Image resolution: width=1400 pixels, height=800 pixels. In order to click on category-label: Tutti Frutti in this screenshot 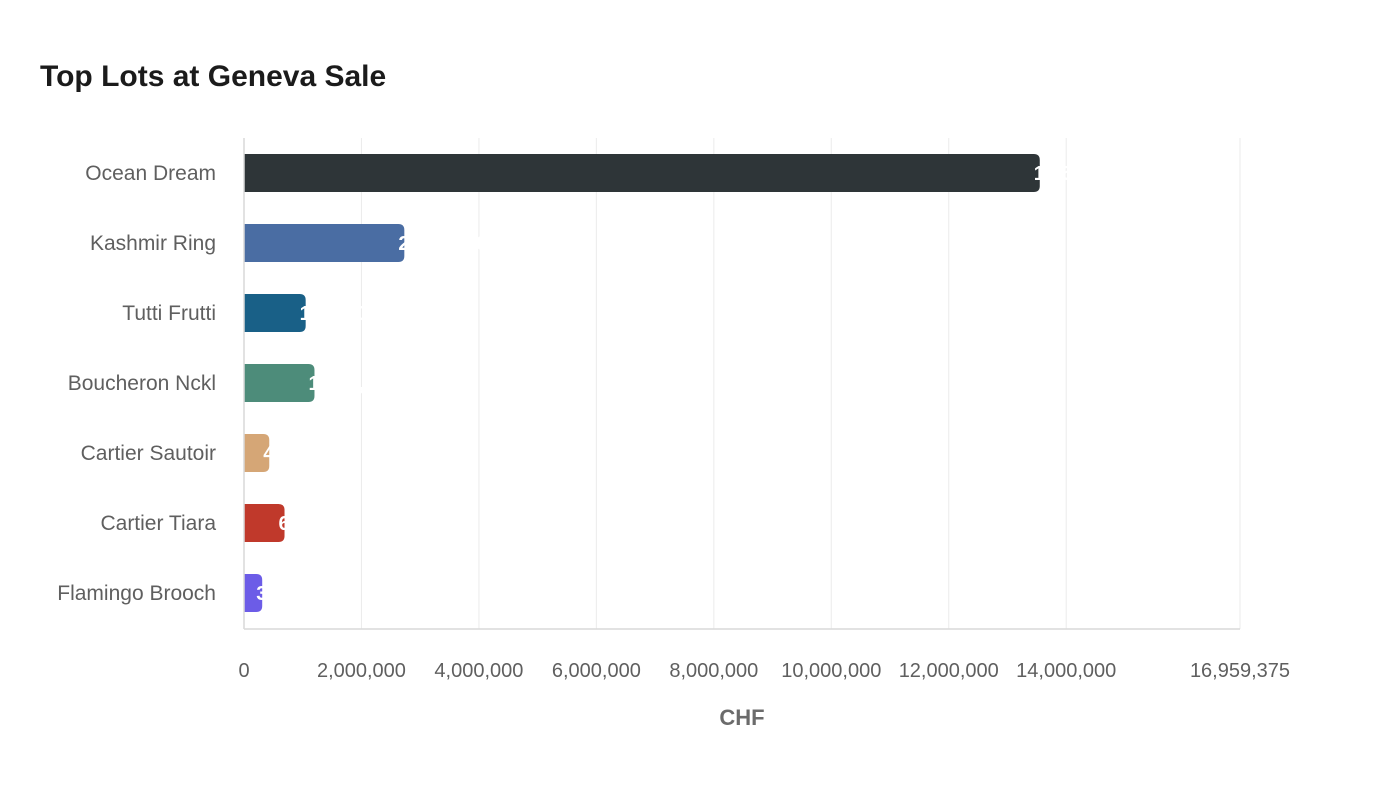, I will do `click(169, 313)`.